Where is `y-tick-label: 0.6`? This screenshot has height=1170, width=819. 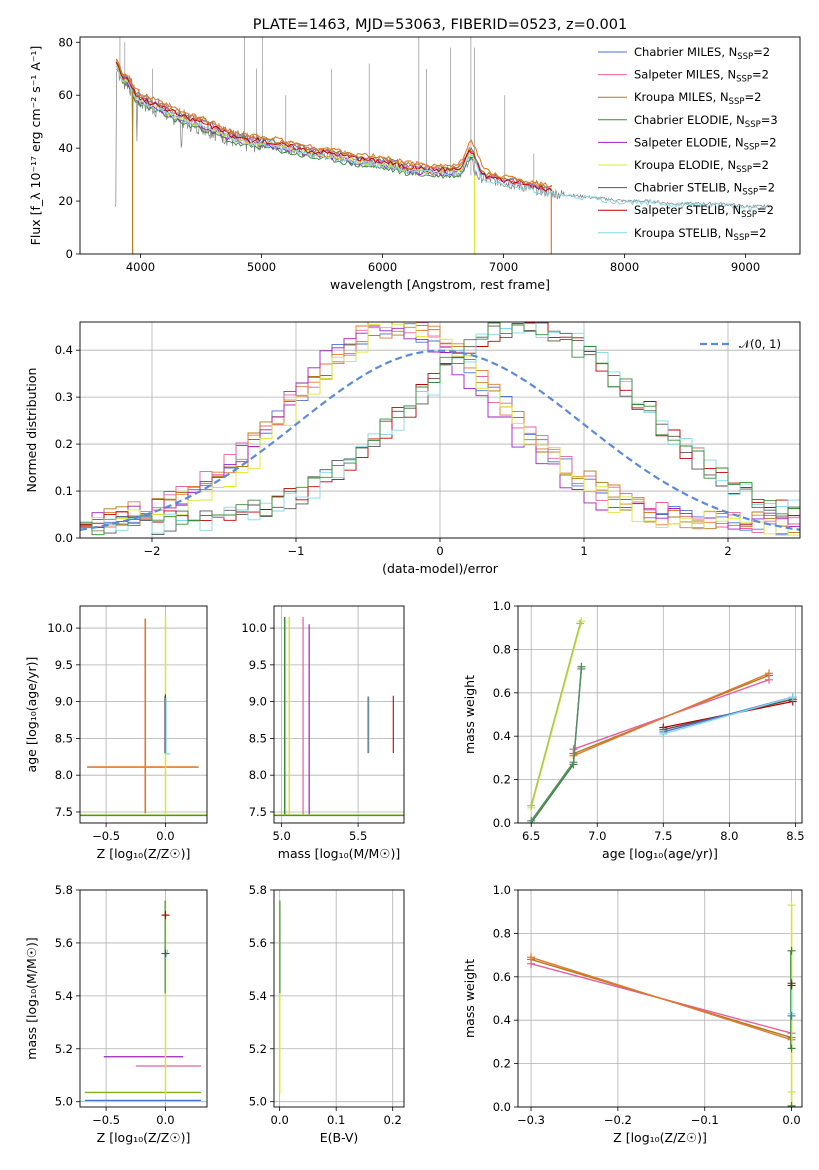
y-tick-label: 0.6 is located at coordinates (502, 693).